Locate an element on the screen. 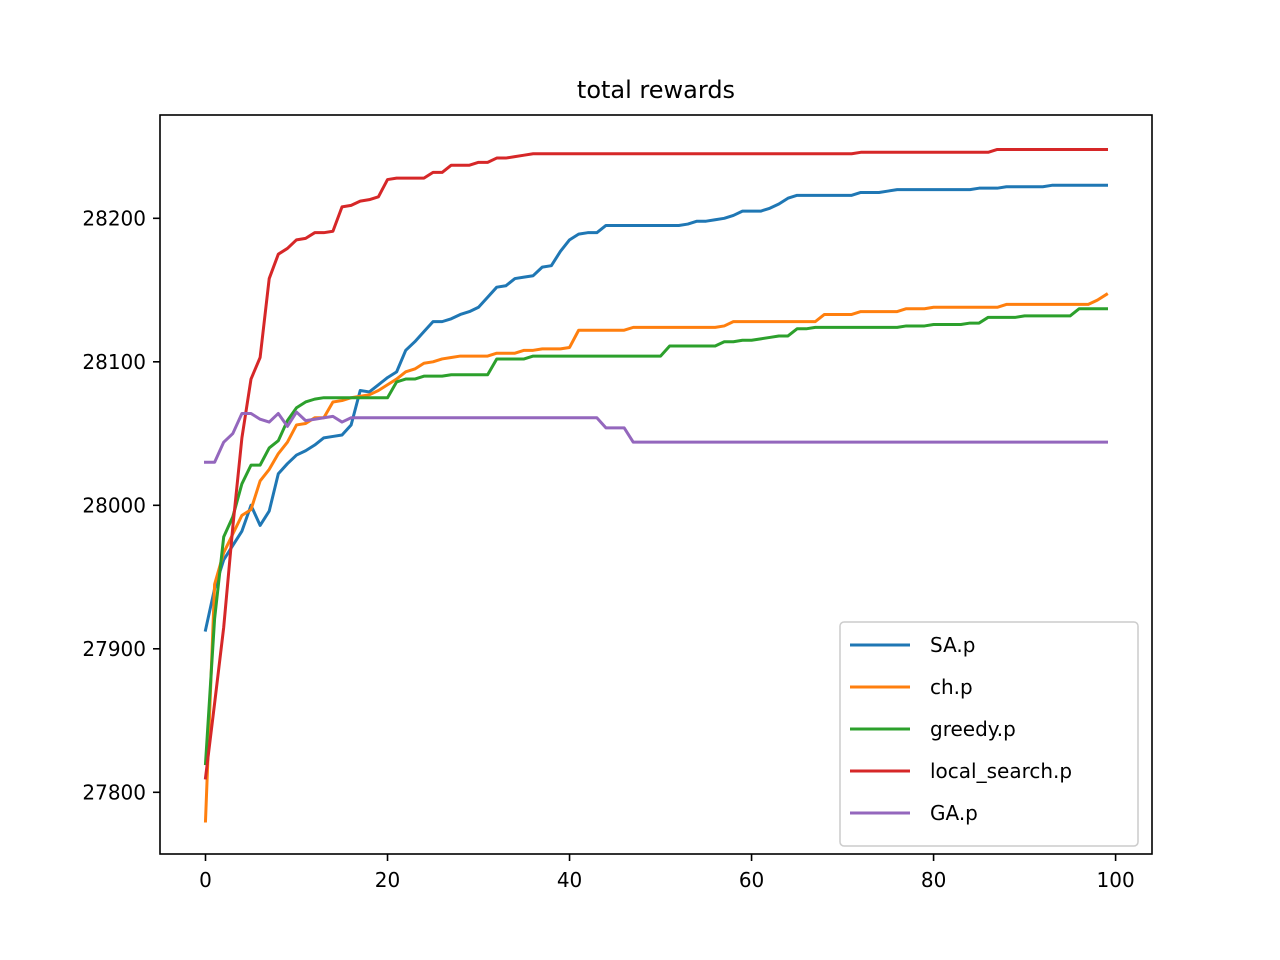 The height and width of the screenshot is (960, 1280). y-tick-label: 27900 is located at coordinates (114, 649).